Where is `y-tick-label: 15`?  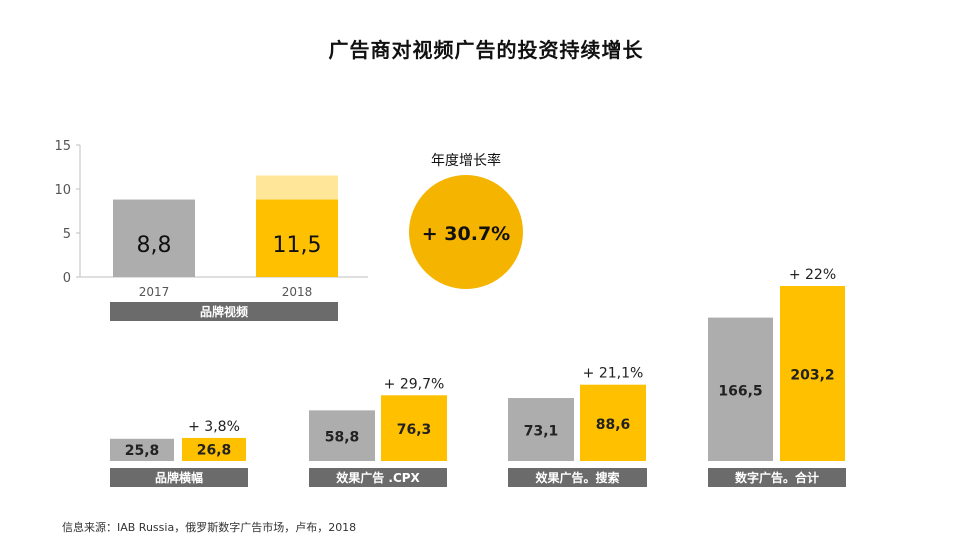 y-tick-label: 15 is located at coordinates (62, 146).